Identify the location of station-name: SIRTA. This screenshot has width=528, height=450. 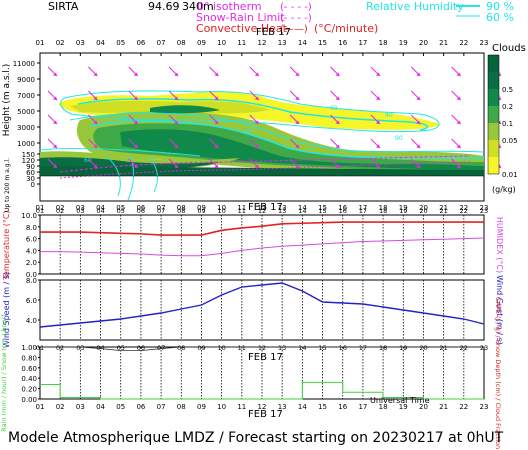
(63, 6).